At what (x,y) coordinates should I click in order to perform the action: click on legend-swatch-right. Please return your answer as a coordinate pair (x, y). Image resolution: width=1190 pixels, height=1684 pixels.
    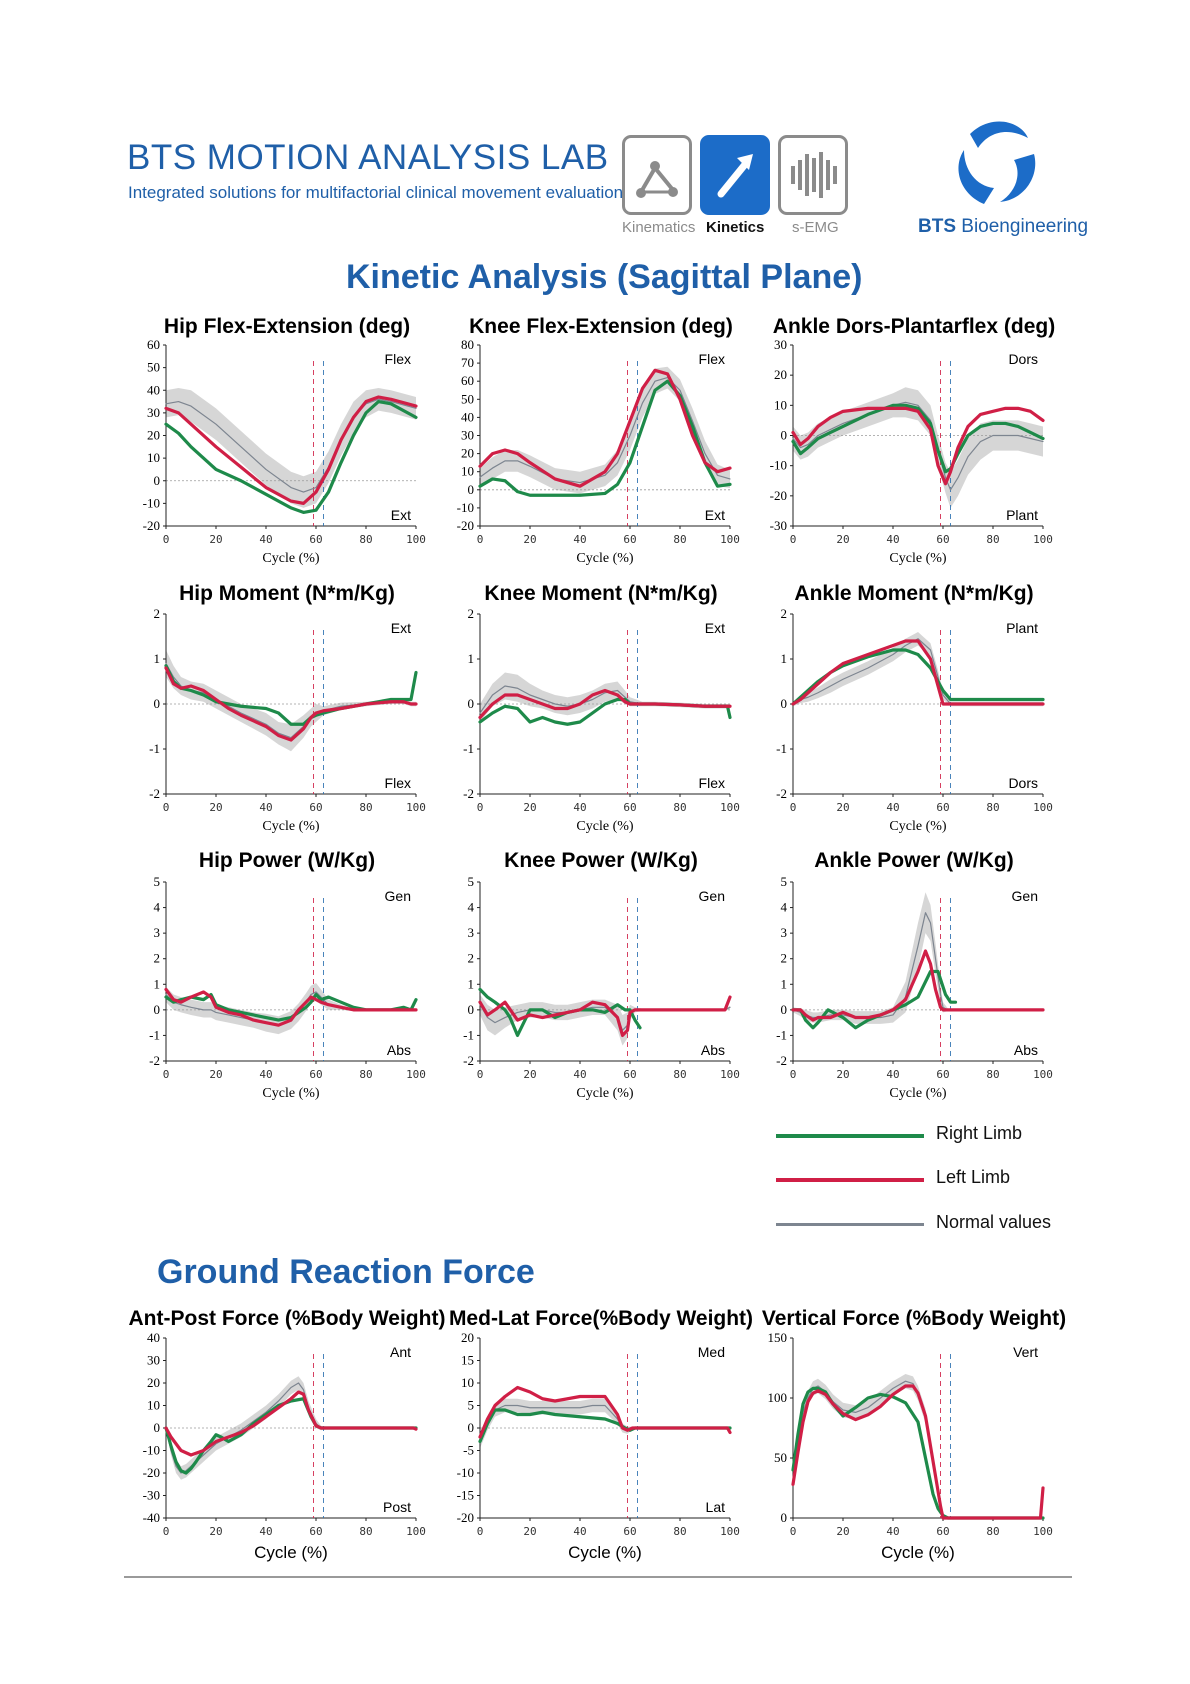
    Looking at the image, I should click on (850, 1136).